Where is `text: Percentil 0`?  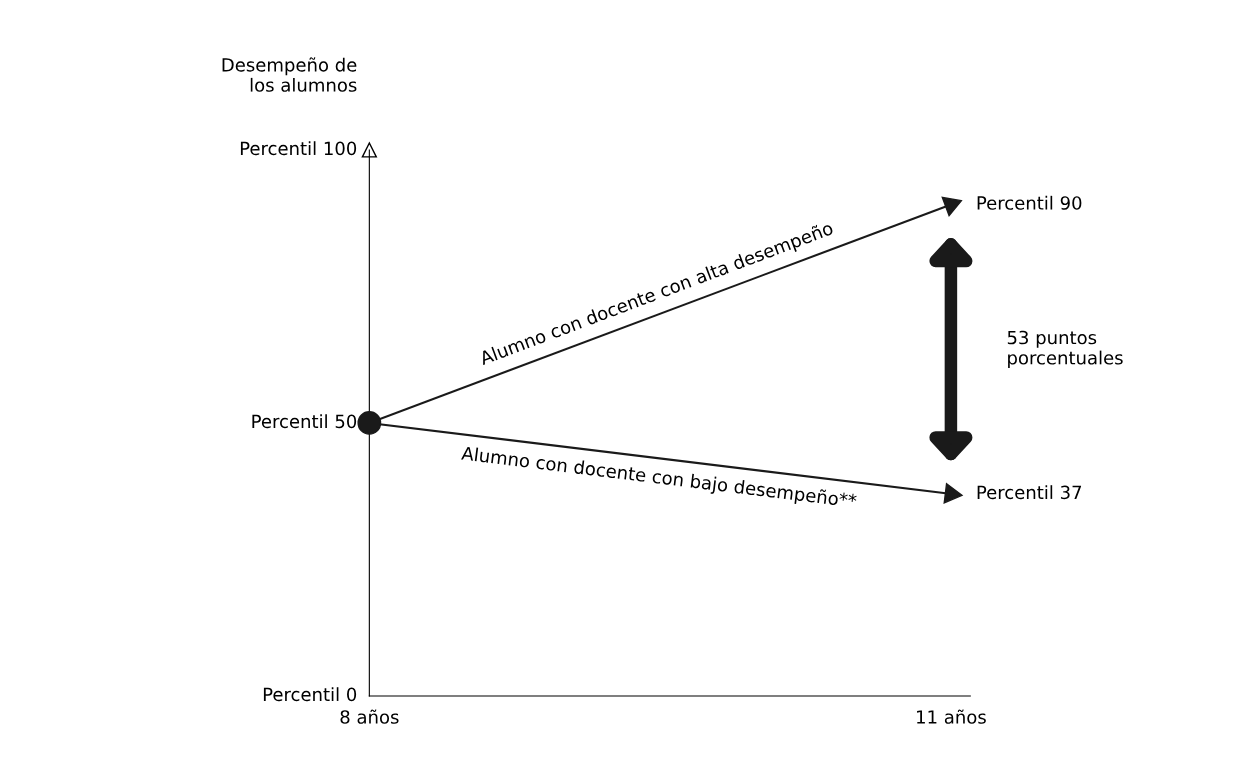
text: Percentil 0 is located at coordinates (310, 694).